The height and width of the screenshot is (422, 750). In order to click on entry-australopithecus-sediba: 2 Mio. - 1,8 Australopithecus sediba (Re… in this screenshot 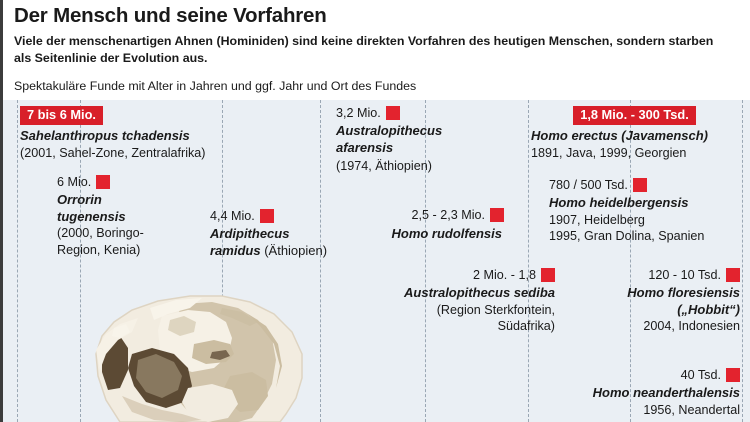, I will do `click(455, 301)`.